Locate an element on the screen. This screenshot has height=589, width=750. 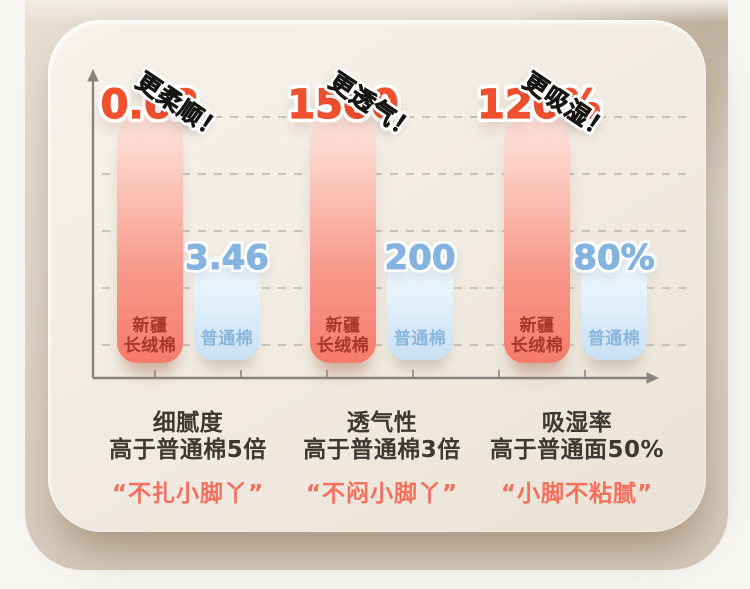
footer-breathability: 透气性 高于普通棉3倍 “不闷小脚丫” is located at coordinates (382, 459).